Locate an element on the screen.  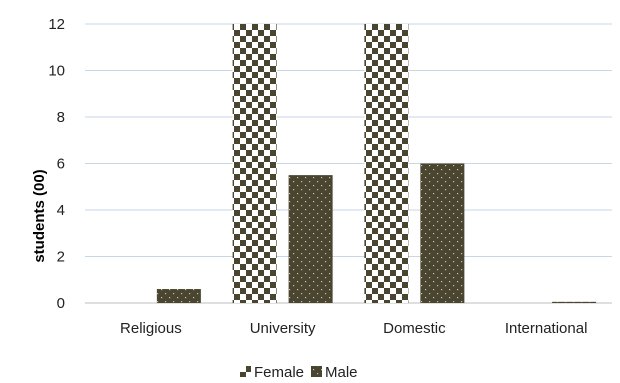
x-tick-label: International is located at coordinates (546, 328).